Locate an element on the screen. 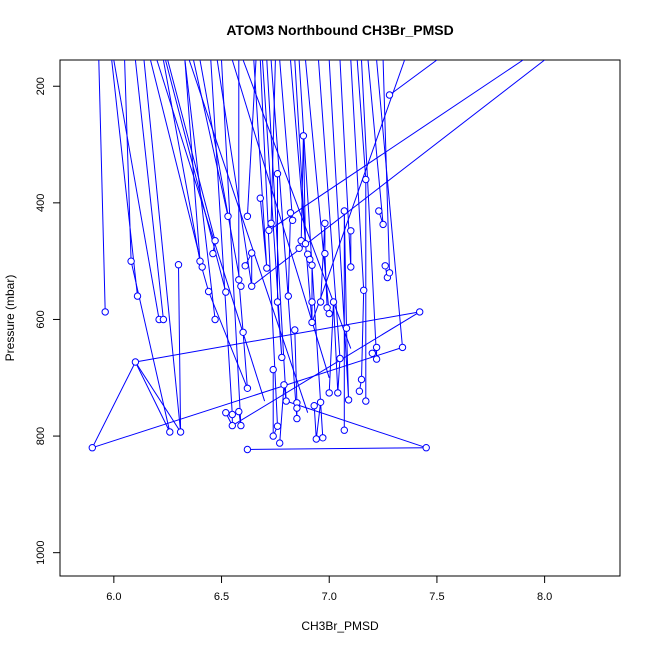 Image resolution: width=650 pixels, height=650 pixels. x-tick-label: 8.0 is located at coordinates (544, 597).